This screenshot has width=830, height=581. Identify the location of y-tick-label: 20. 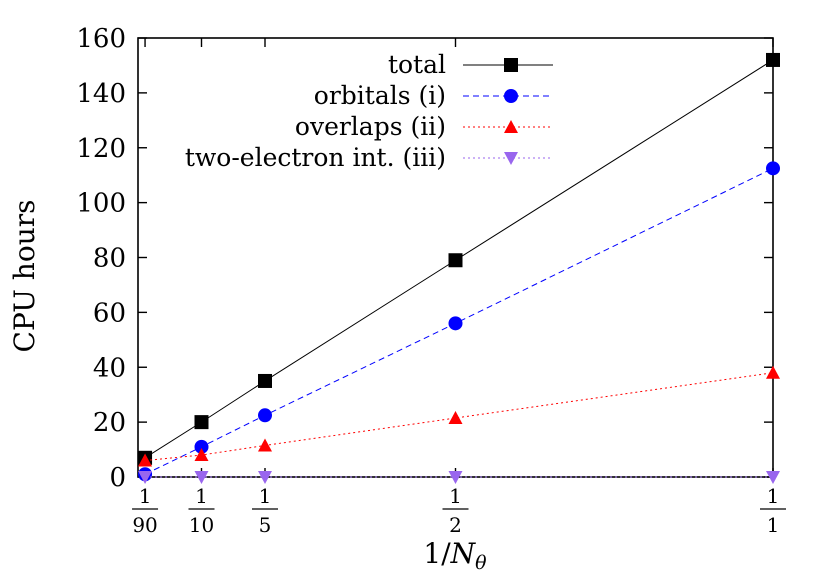
(109, 423).